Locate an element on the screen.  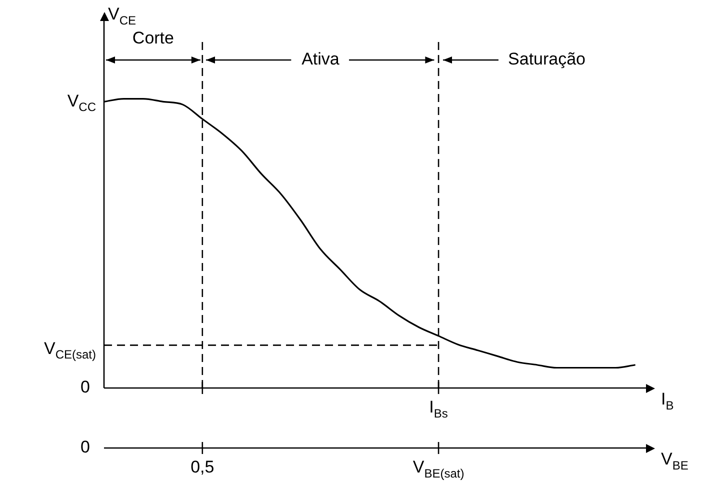
text: Ativa is located at coordinates (321, 59).